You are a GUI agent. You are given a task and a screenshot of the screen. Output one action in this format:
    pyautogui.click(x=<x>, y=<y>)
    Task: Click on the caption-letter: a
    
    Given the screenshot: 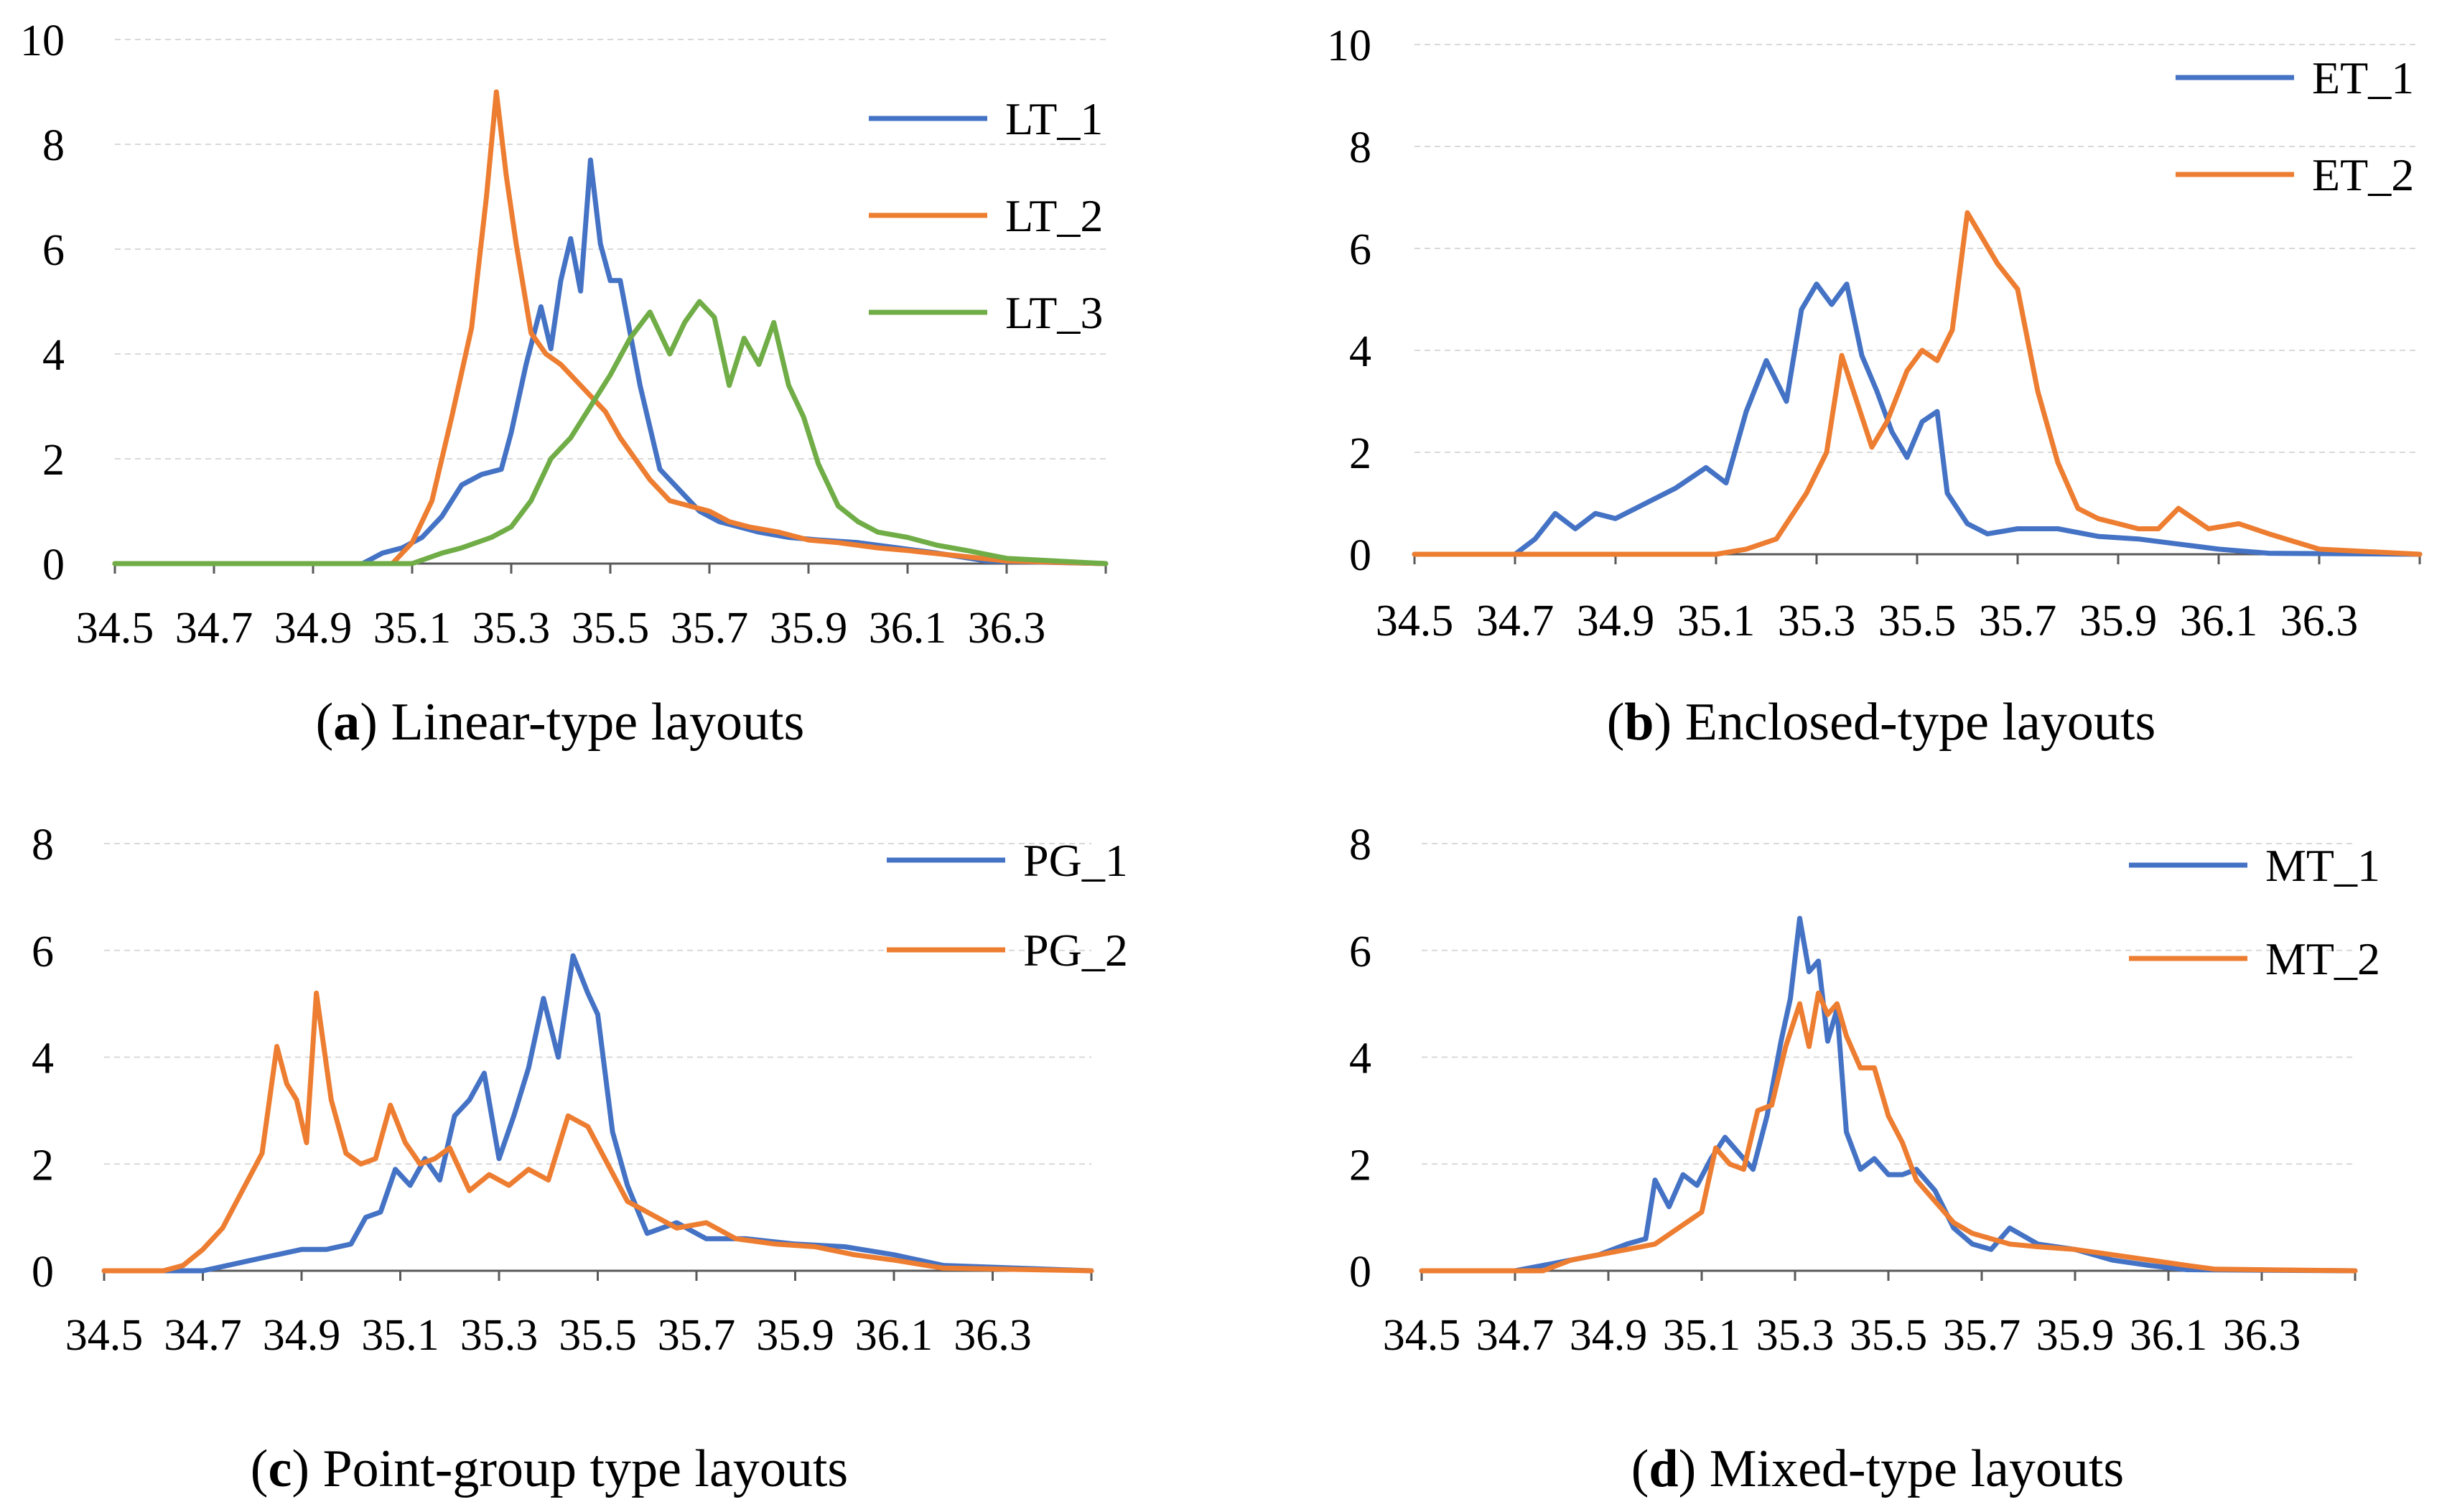 What is the action you would take?
    pyautogui.click(x=346, y=722)
    